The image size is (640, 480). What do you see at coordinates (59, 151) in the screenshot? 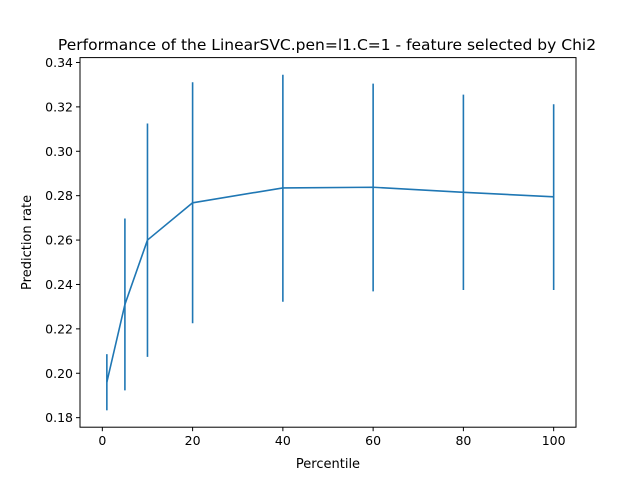
I see `y-tick-label: 0.30` at bounding box center [59, 151].